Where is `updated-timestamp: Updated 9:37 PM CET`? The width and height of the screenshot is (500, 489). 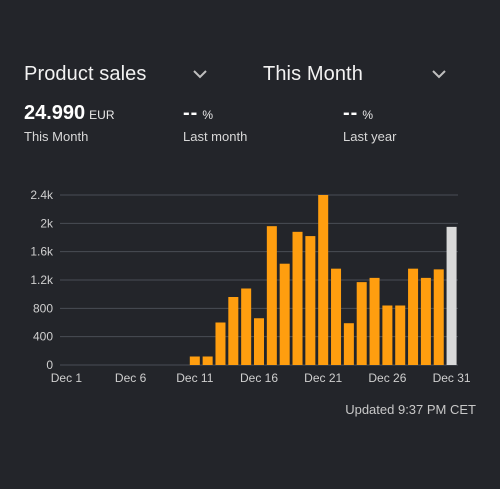
updated-timestamp: Updated 9:37 PM CET is located at coordinates (410, 409).